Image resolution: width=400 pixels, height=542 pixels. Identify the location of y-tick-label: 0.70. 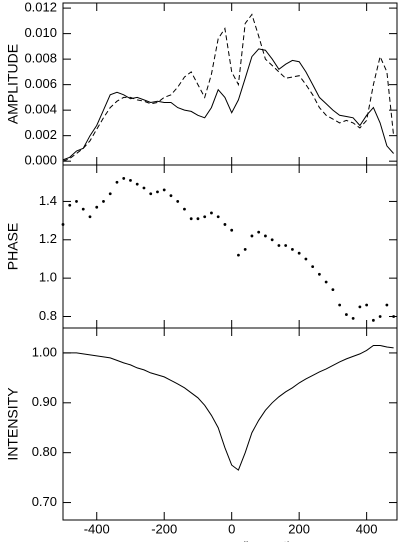
(44, 501).